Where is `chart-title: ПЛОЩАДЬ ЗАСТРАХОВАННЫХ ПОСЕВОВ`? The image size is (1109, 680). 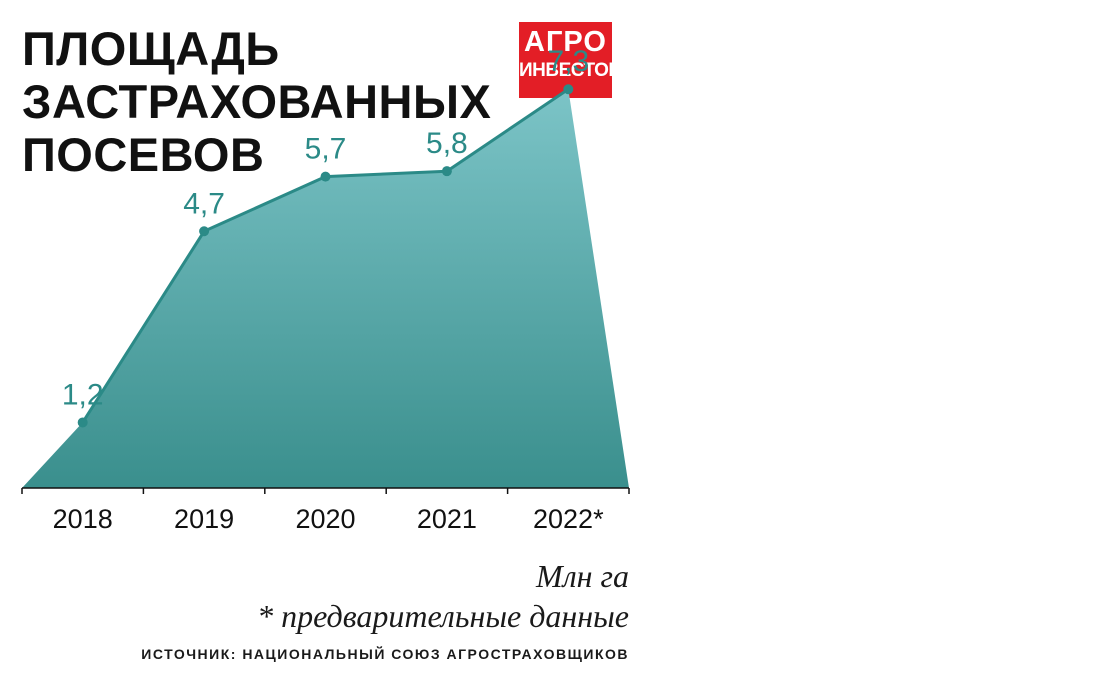 chart-title: ПЛОЩАДЬ ЗАСТРАХОВАННЫХ ПОСЕВОВ is located at coordinates (256, 101).